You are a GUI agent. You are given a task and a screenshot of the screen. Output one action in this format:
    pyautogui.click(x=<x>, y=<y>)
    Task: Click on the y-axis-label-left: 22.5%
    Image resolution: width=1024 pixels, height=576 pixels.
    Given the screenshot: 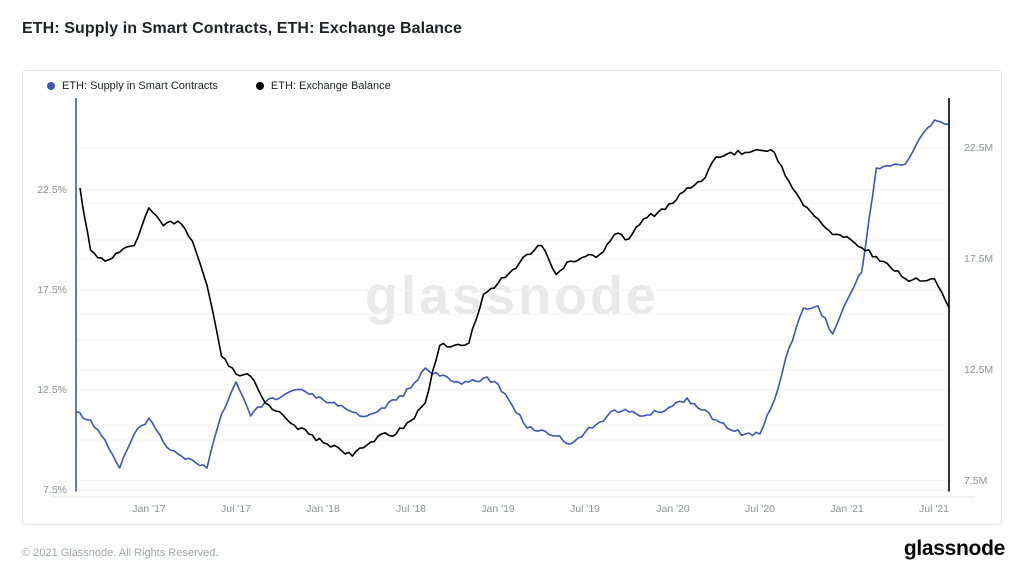 What is the action you would take?
    pyautogui.click(x=52, y=190)
    